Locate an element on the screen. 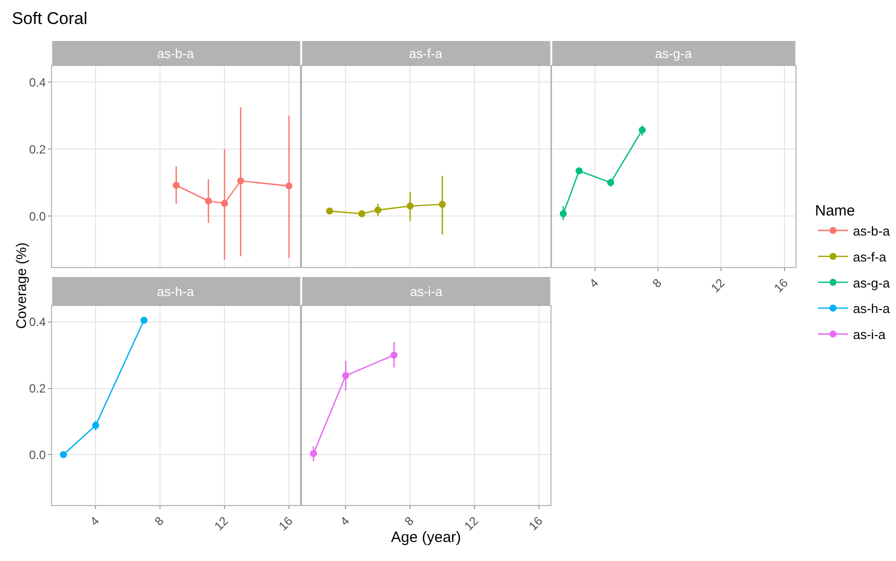  legend-label: as-i-a is located at coordinates (869, 334).